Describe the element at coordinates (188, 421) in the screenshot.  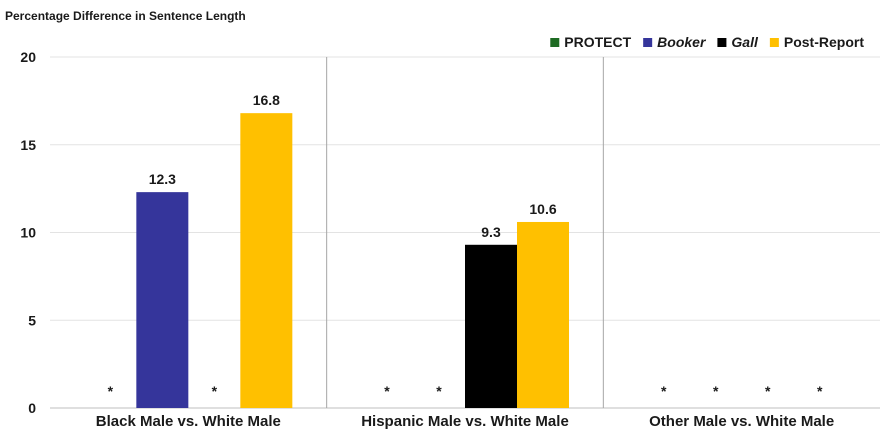
I see `x-category-label: Black Male vs. White Male` at that location.